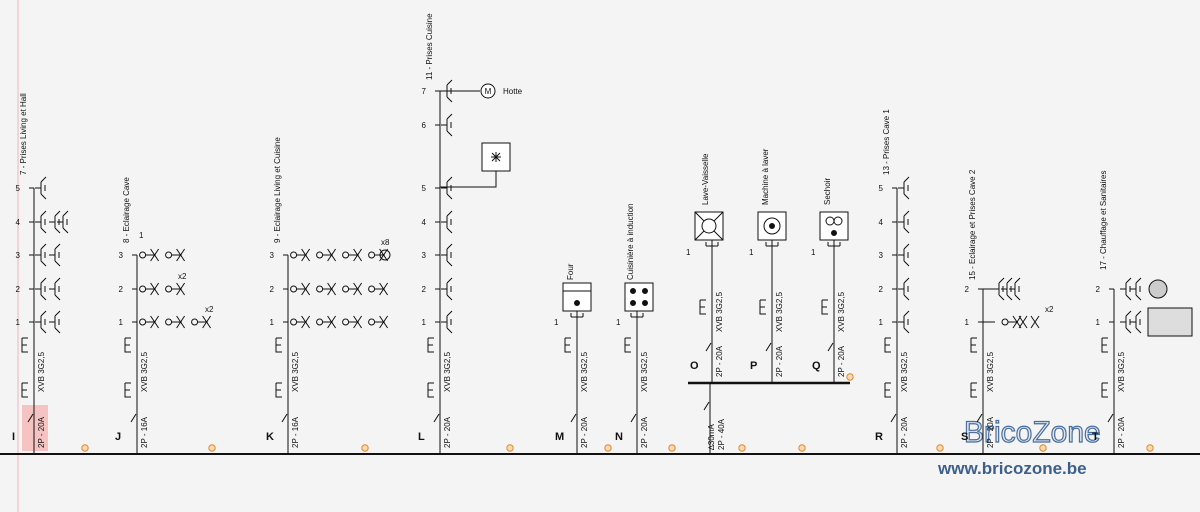 The height and width of the screenshot is (512, 1200). What do you see at coordinates (577, 297) in the screenshot?
I see `appliance-box` at bounding box center [577, 297].